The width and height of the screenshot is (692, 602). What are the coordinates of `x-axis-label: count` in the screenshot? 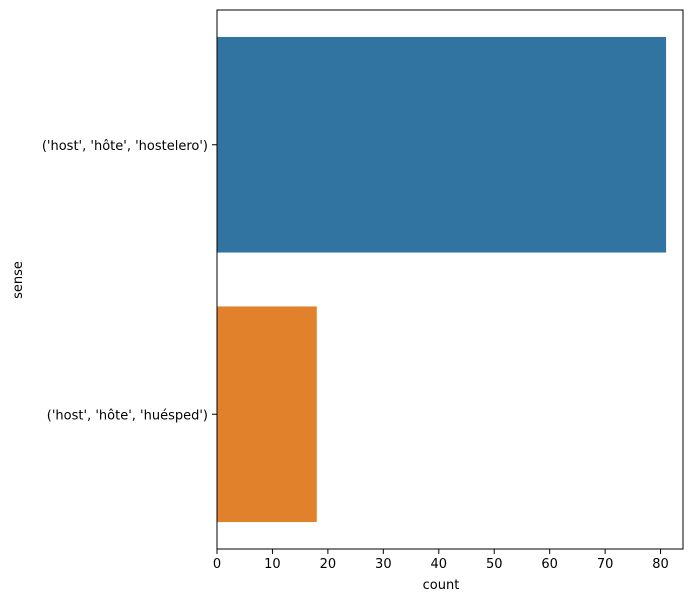 It's located at (441, 585).